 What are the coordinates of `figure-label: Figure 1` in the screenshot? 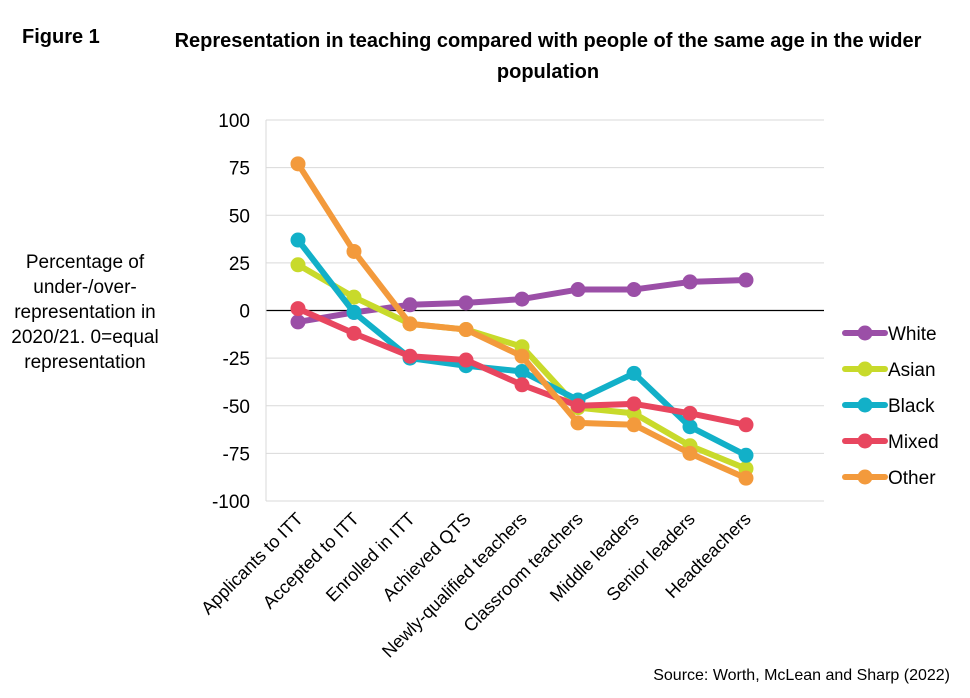 It's located at (61, 37).